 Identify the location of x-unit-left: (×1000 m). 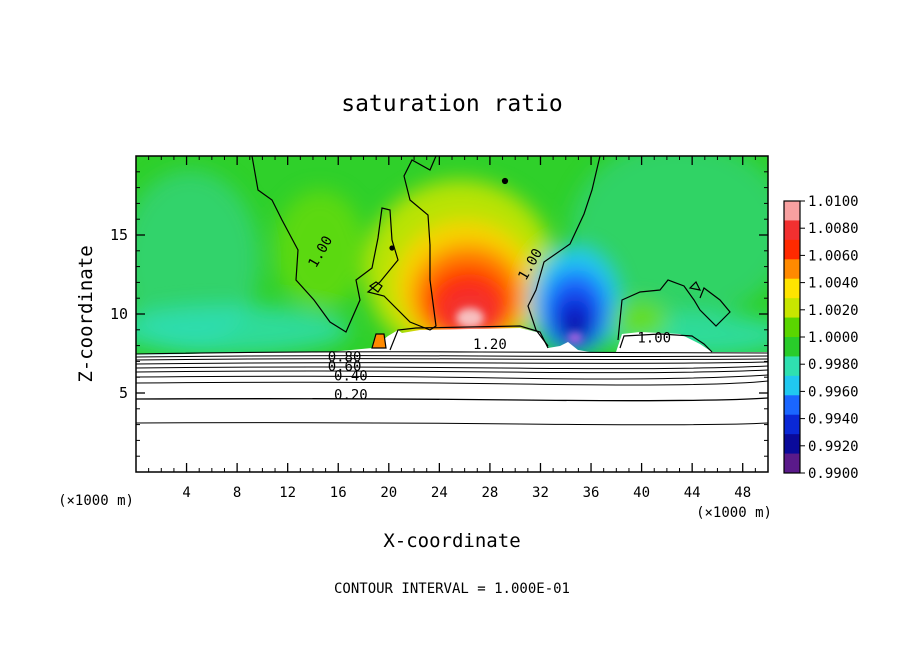
(96, 501).